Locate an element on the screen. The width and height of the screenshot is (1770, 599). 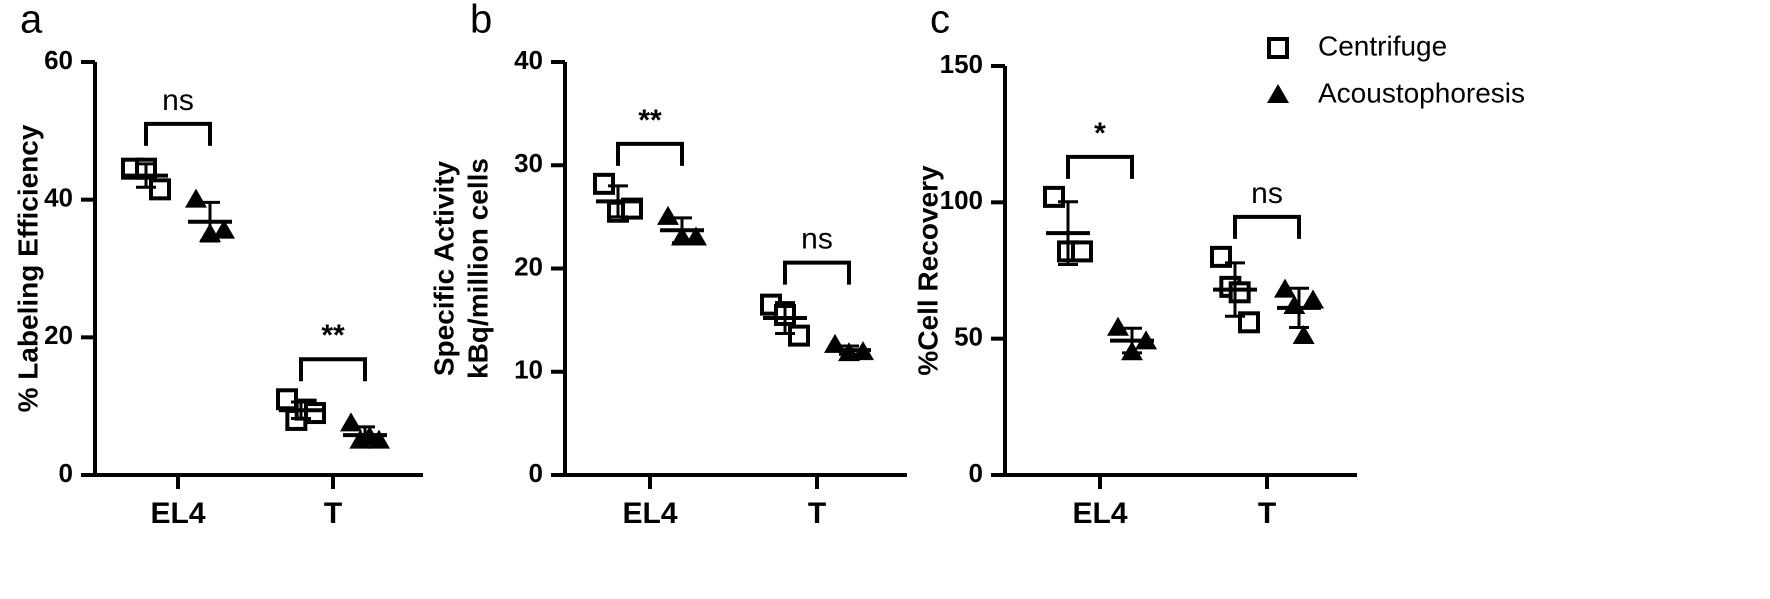
y-tick-label: 50 is located at coordinates (968, 337).